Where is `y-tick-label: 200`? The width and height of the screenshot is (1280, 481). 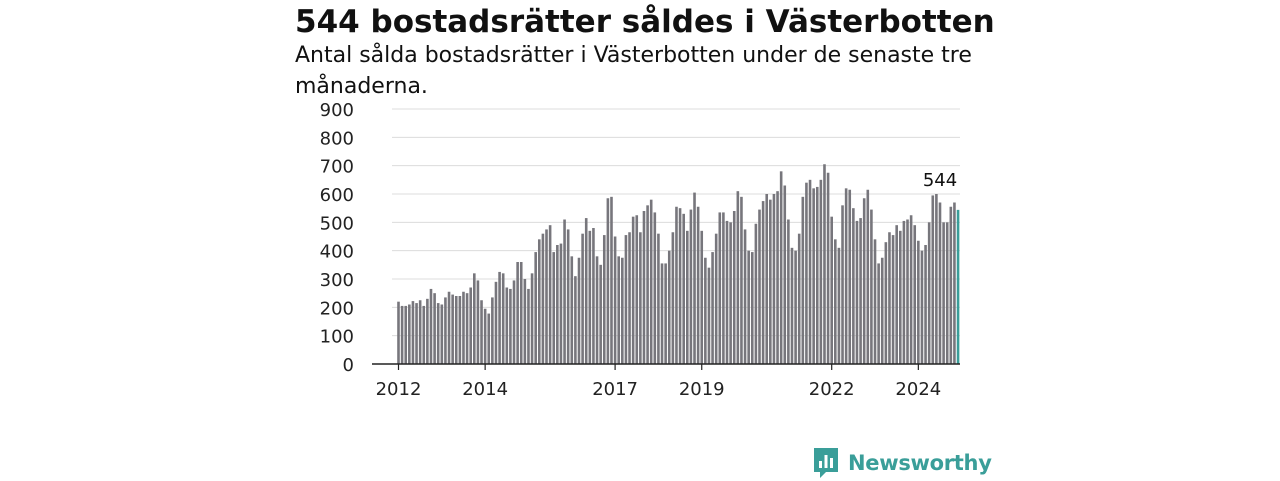
y-tick-label: 200 is located at coordinates (337, 308).